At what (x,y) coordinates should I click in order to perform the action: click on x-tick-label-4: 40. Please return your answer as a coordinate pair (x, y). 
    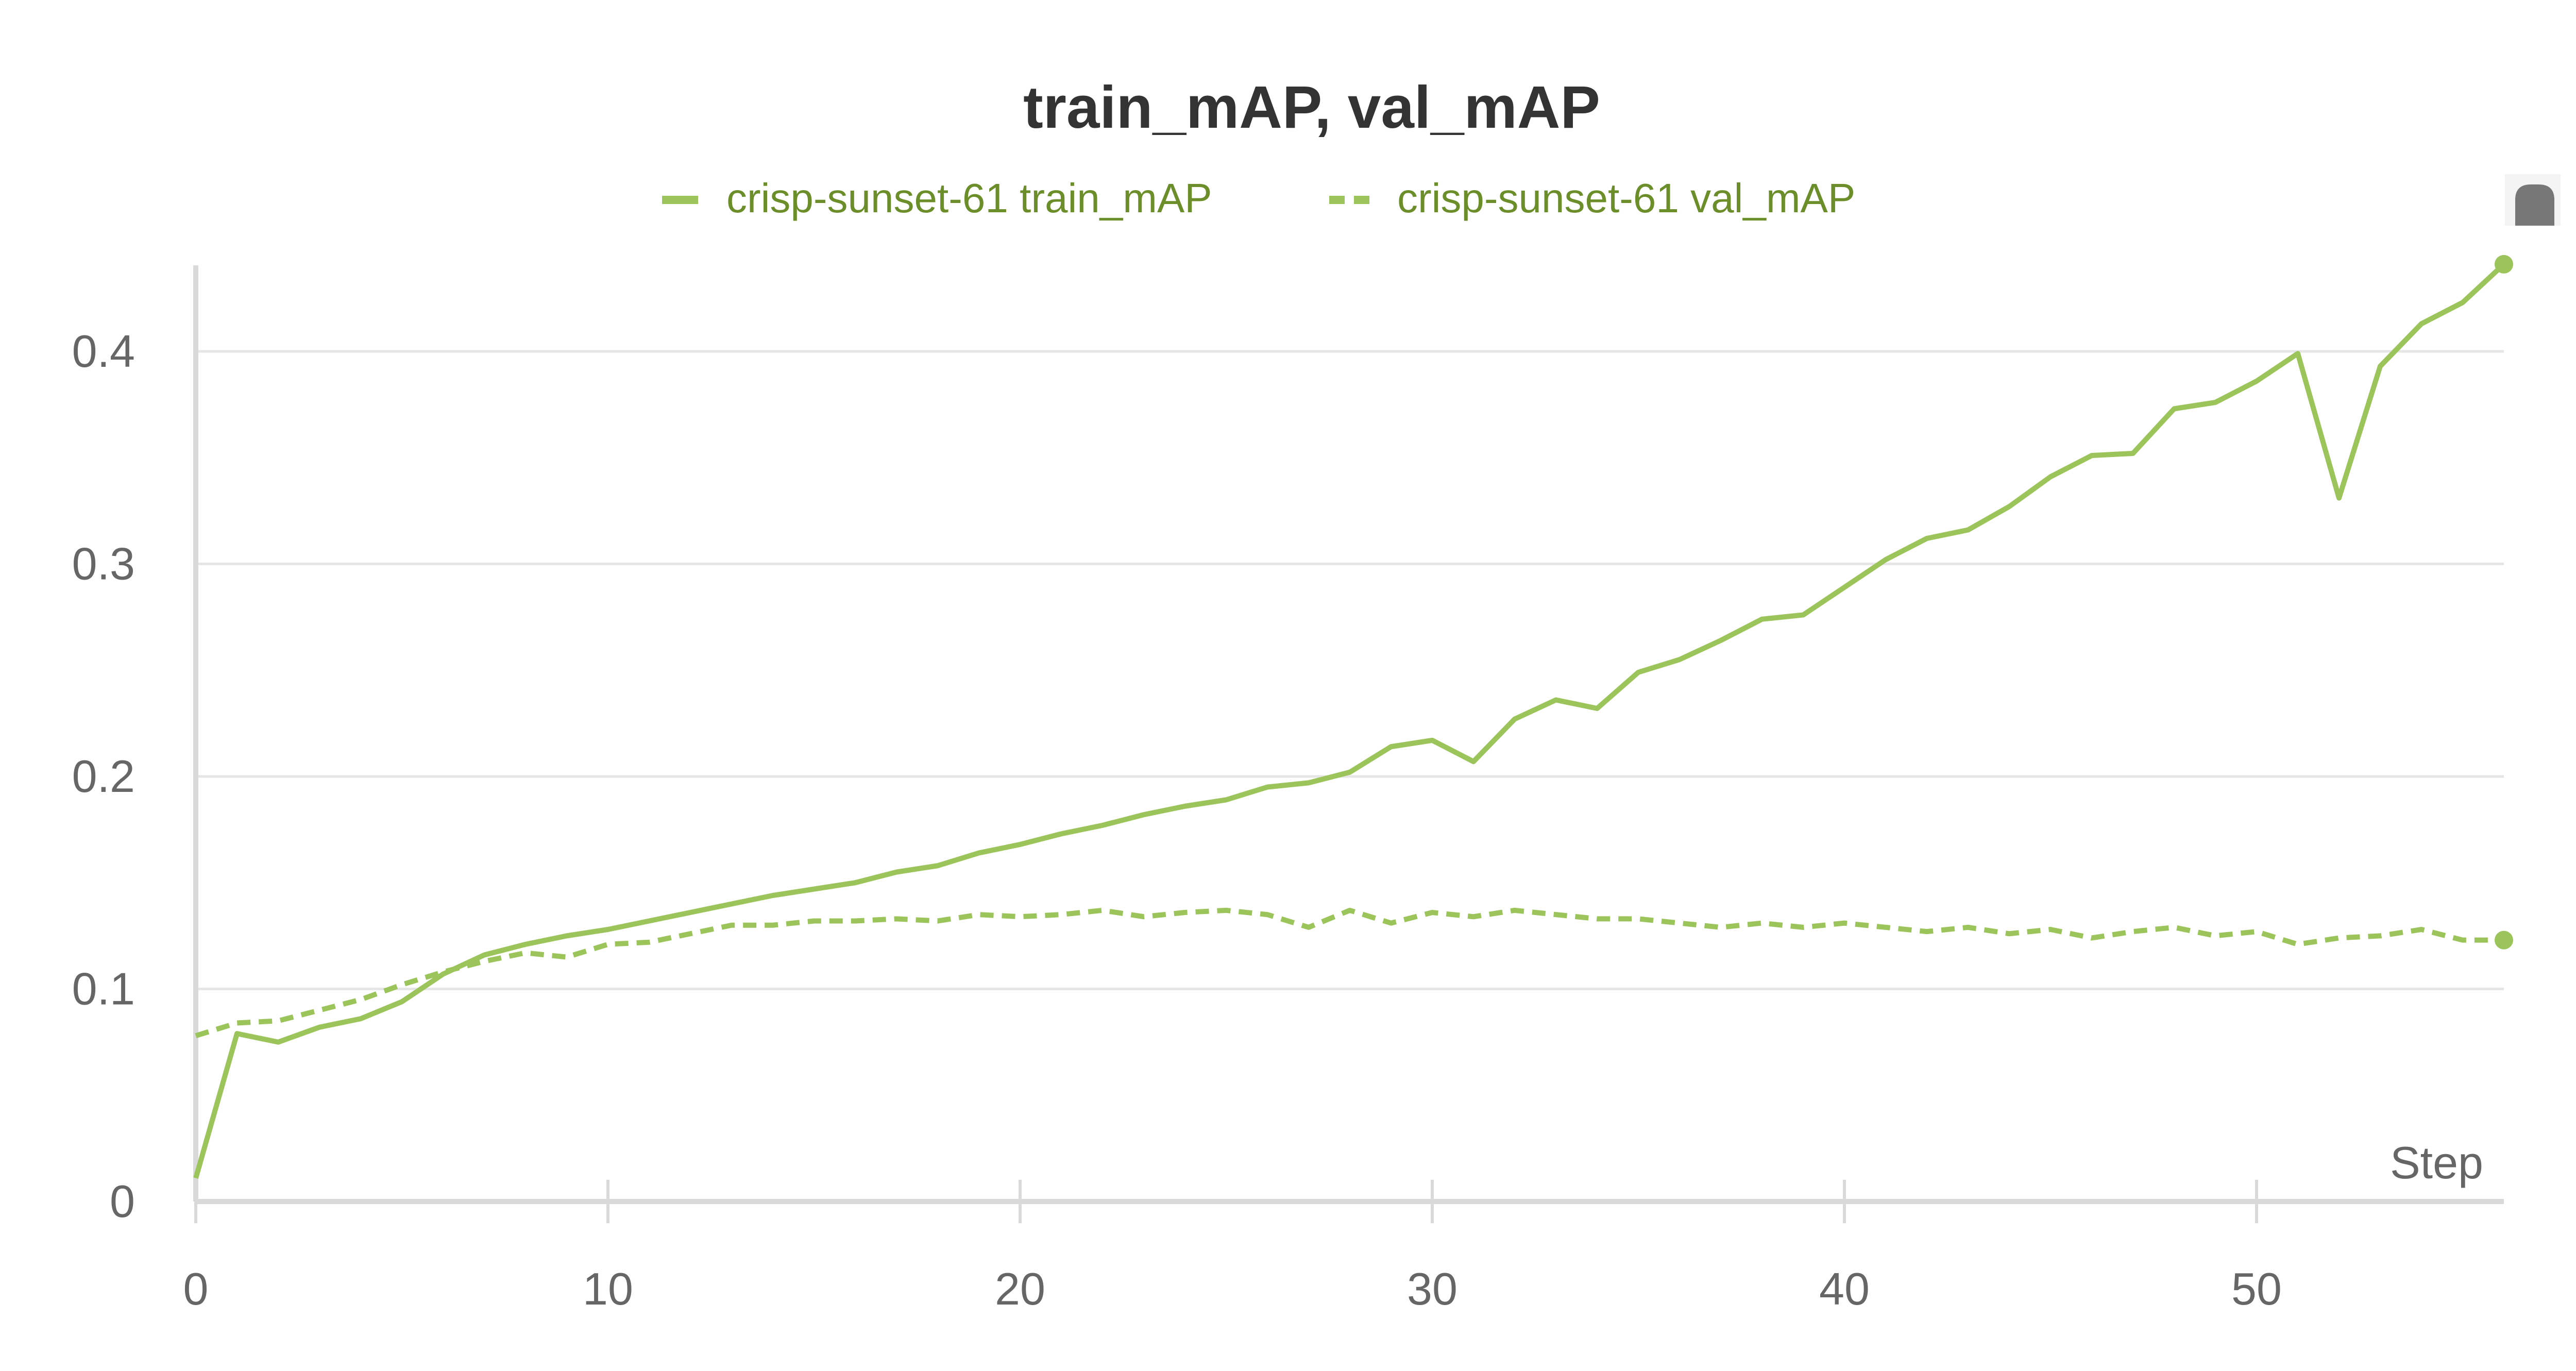
    Looking at the image, I should click on (1844, 1288).